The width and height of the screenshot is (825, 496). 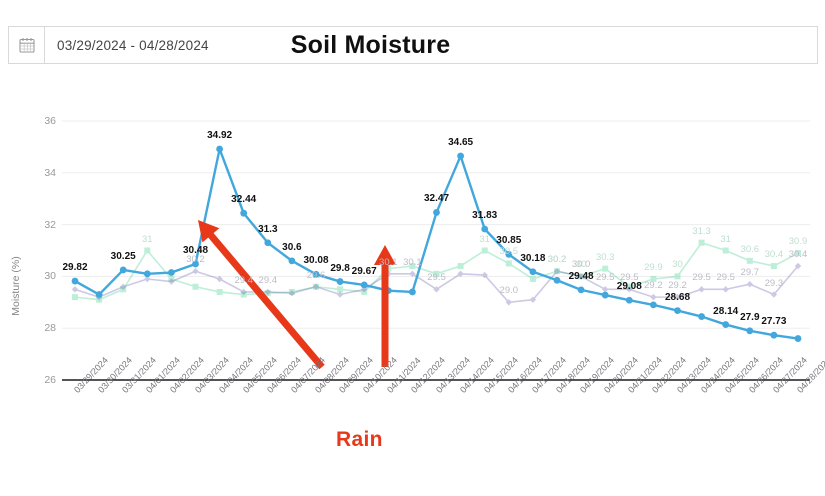 What do you see at coordinates (798, 242) in the screenshot?
I see `data-point-label: 30.9` at bounding box center [798, 242].